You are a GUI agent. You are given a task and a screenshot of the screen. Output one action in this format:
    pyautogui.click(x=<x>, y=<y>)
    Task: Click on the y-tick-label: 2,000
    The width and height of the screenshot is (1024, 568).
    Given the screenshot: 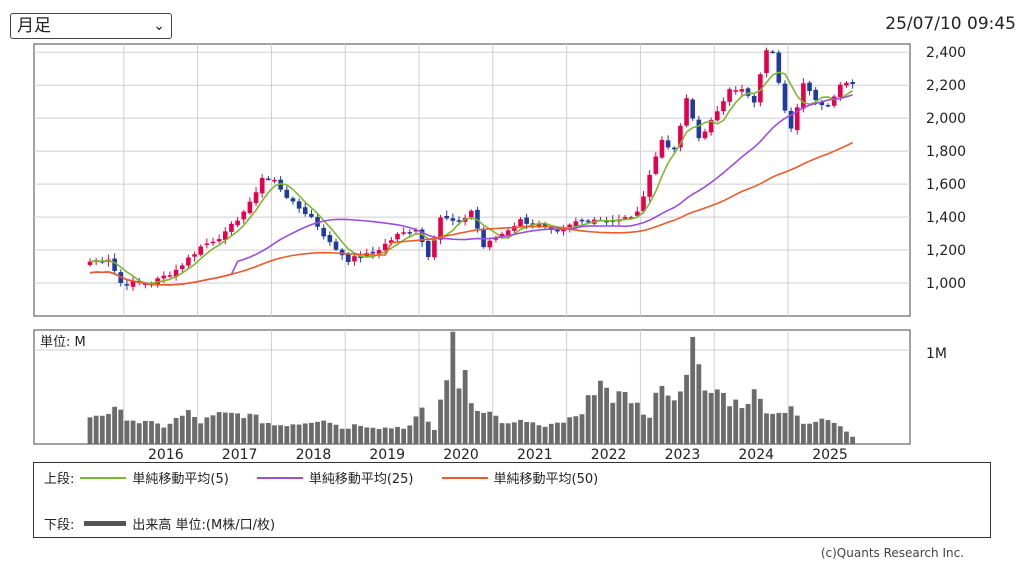 What is the action you would take?
    pyautogui.click(x=946, y=119)
    